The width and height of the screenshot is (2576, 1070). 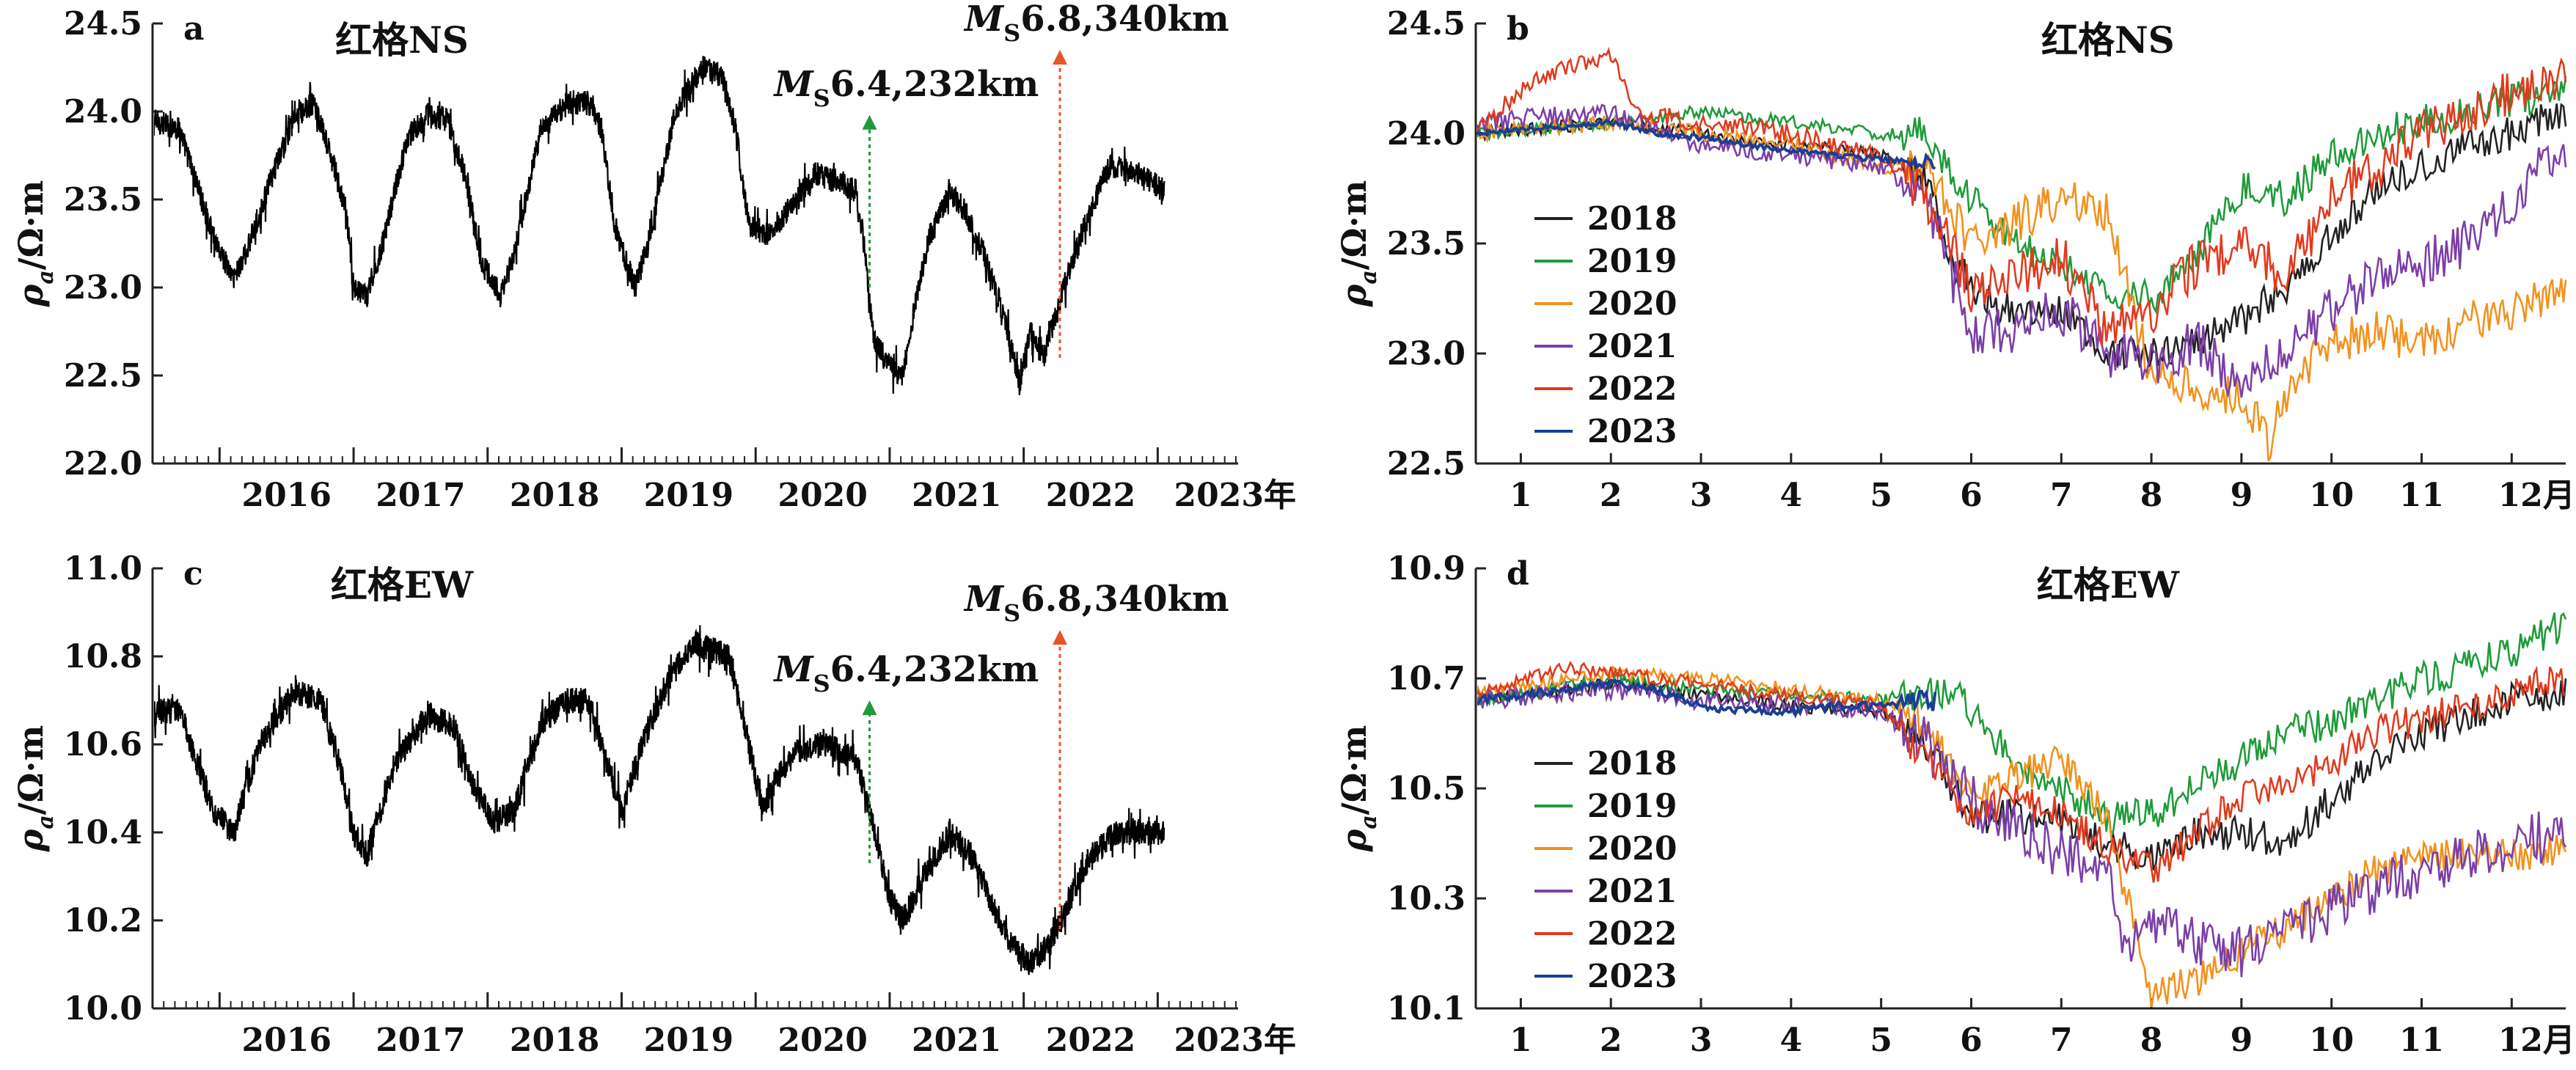 I want to click on panel-letter: d, so click(x=1518, y=574).